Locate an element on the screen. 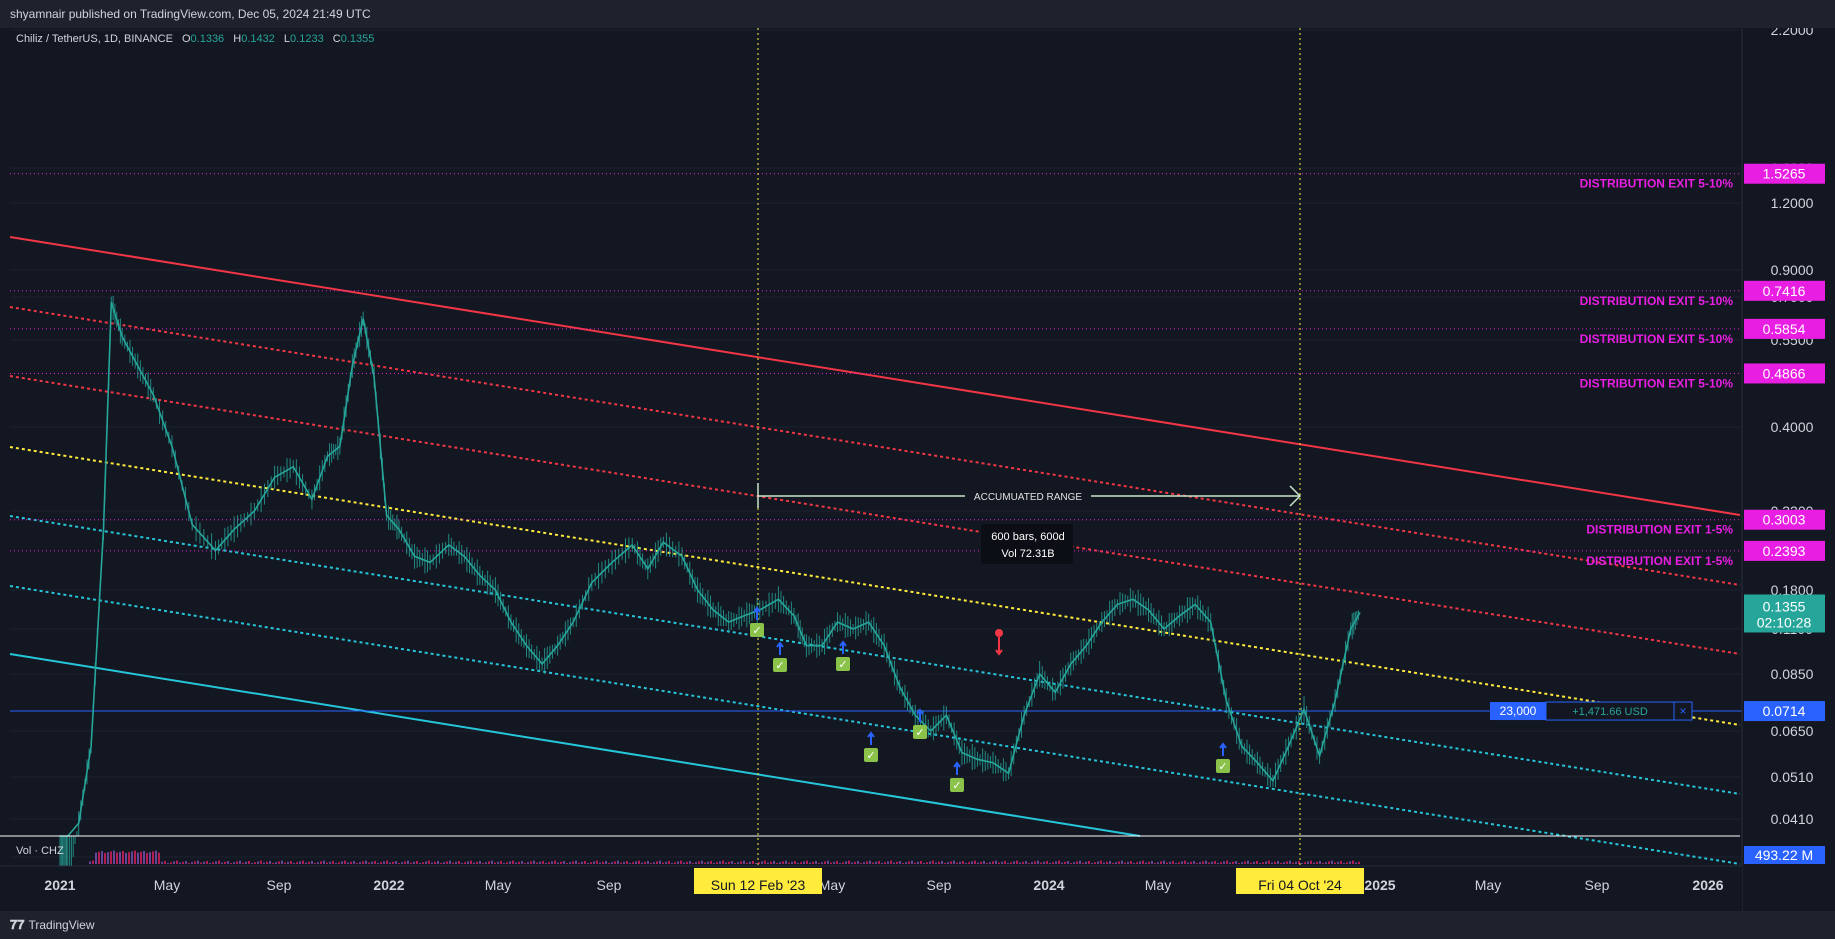  symbol-label: Chiliz / TetherUS, 1D, BINANCE is located at coordinates (94, 39).